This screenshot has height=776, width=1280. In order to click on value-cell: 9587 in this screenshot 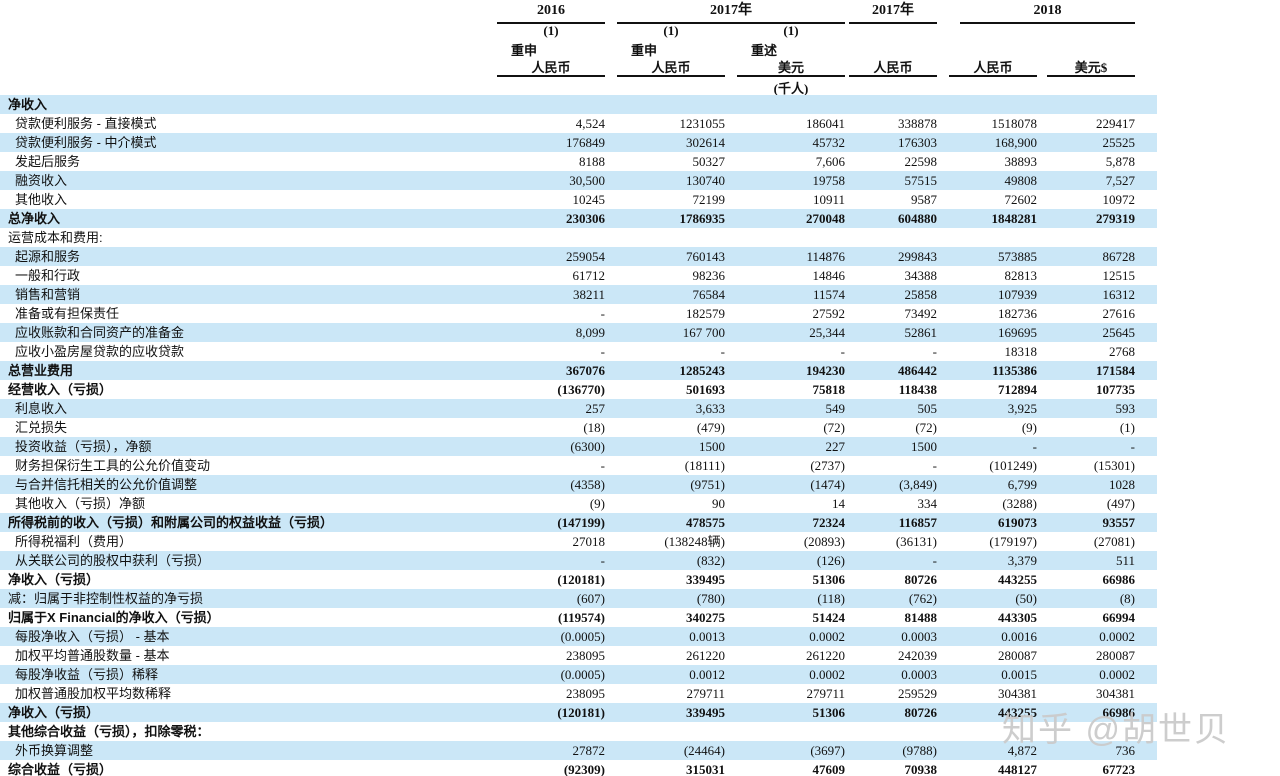, I will do `click(924, 199)`.